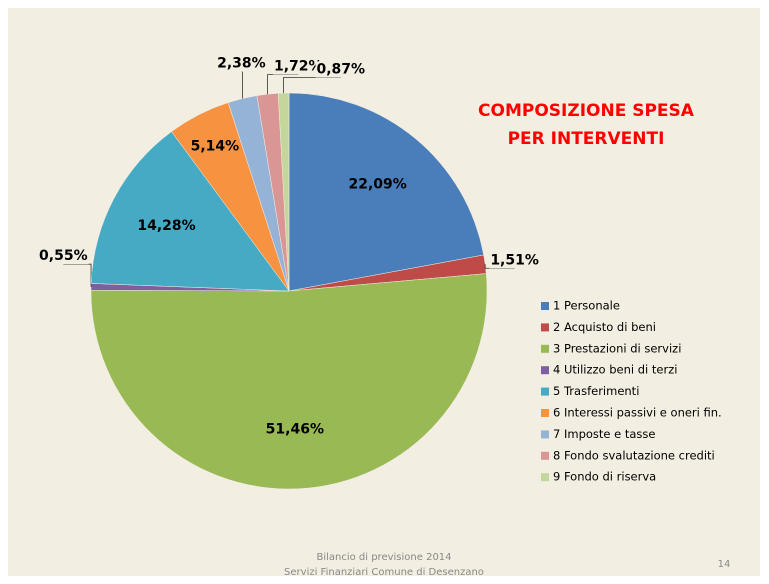 The width and height of the screenshot is (769, 584). What do you see at coordinates (166, 226) in the screenshot?
I see `data-label: 14,28%` at bounding box center [166, 226].